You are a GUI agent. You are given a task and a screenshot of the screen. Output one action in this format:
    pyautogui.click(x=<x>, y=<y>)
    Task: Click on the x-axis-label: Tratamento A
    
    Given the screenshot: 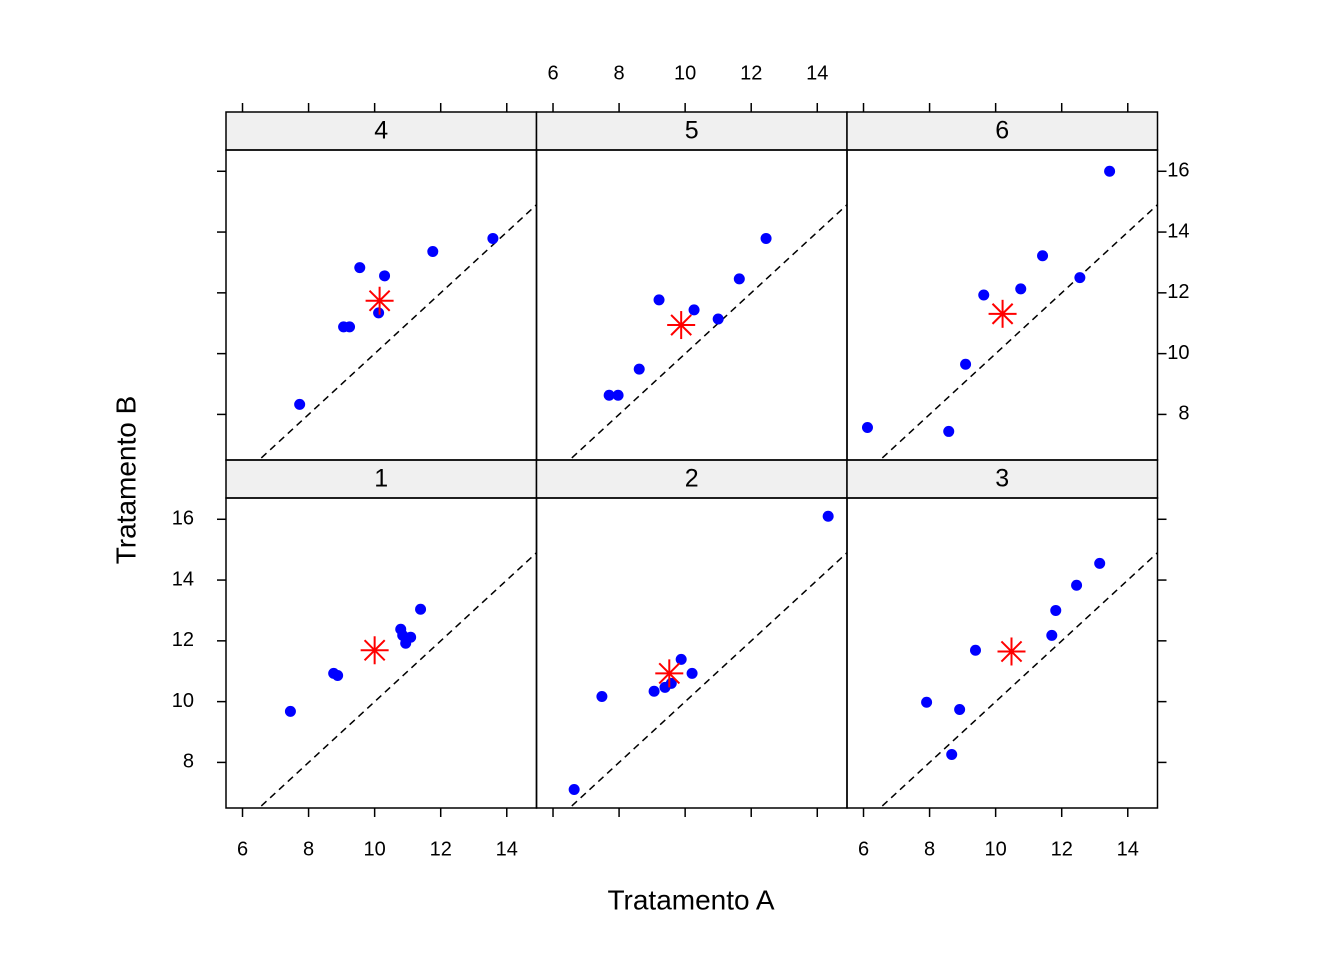 What is the action you would take?
    pyautogui.click(x=690, y=899)
    